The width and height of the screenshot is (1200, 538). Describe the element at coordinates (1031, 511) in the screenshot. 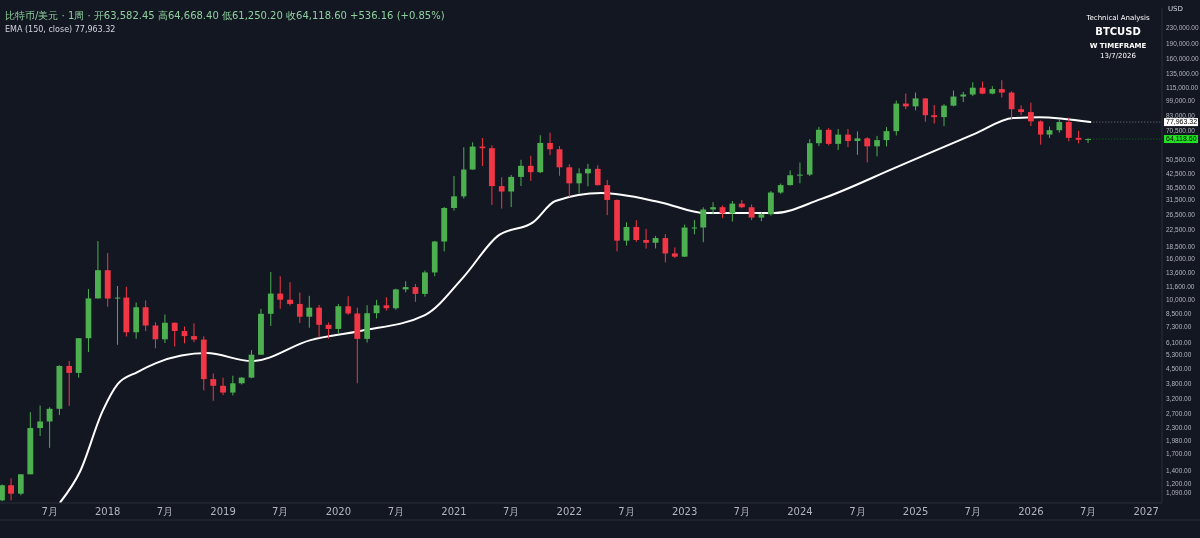

I see `x-tick-label: 2026` at that location.